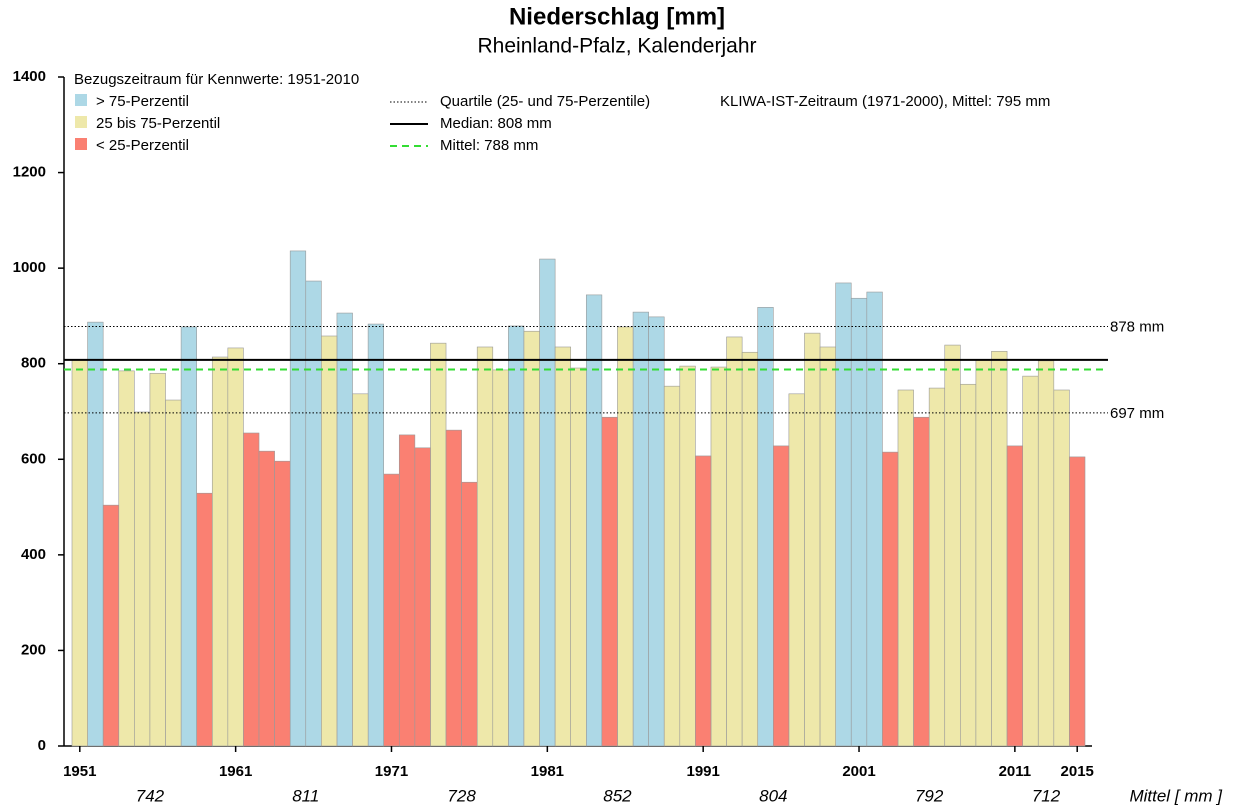  I want to click on x-tick-label: 1971, so click(391, 771).